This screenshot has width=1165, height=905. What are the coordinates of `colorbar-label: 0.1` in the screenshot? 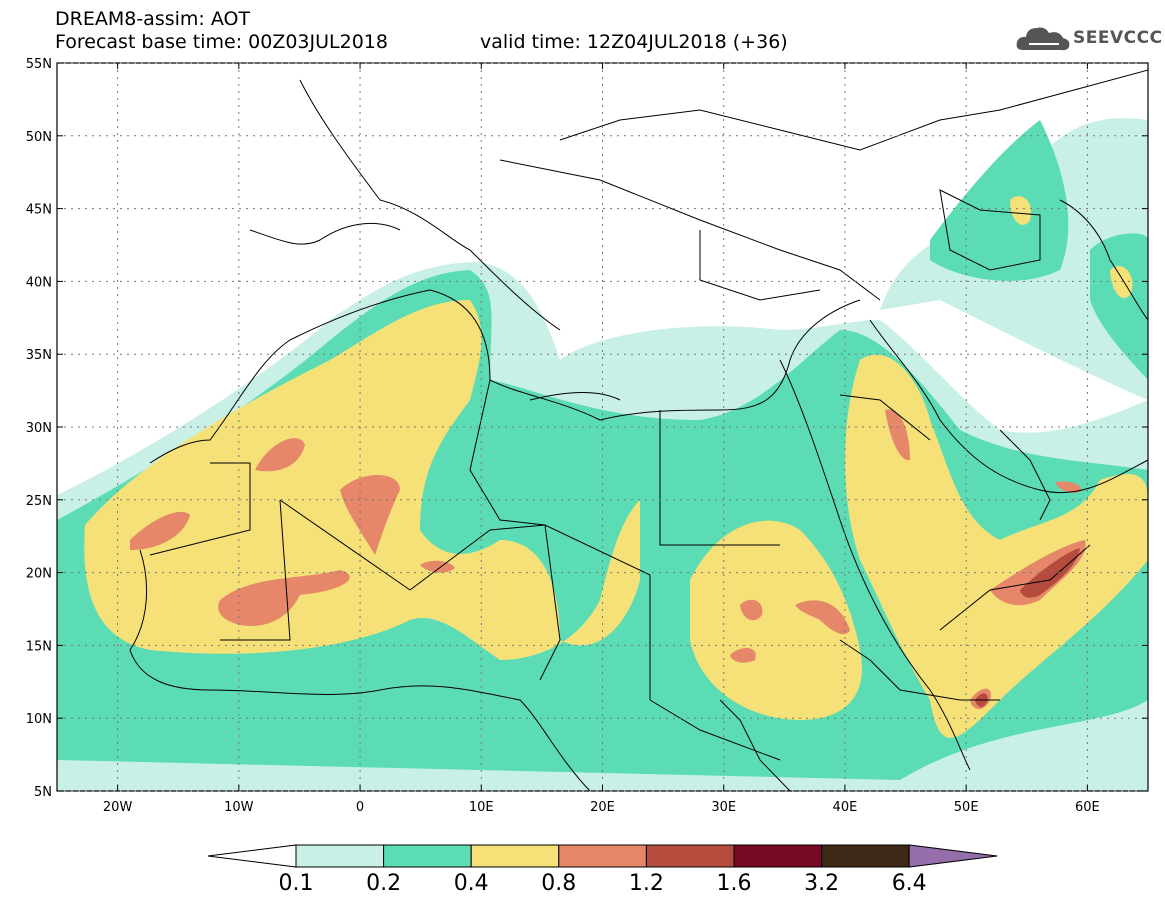 It's located at (296, 883).